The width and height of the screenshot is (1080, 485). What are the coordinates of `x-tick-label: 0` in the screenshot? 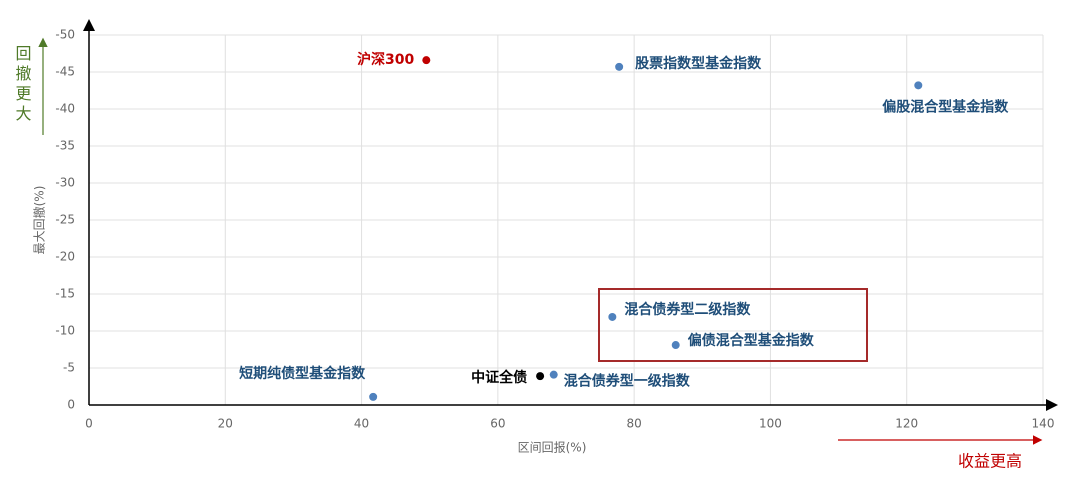 It's located at (89, 424).